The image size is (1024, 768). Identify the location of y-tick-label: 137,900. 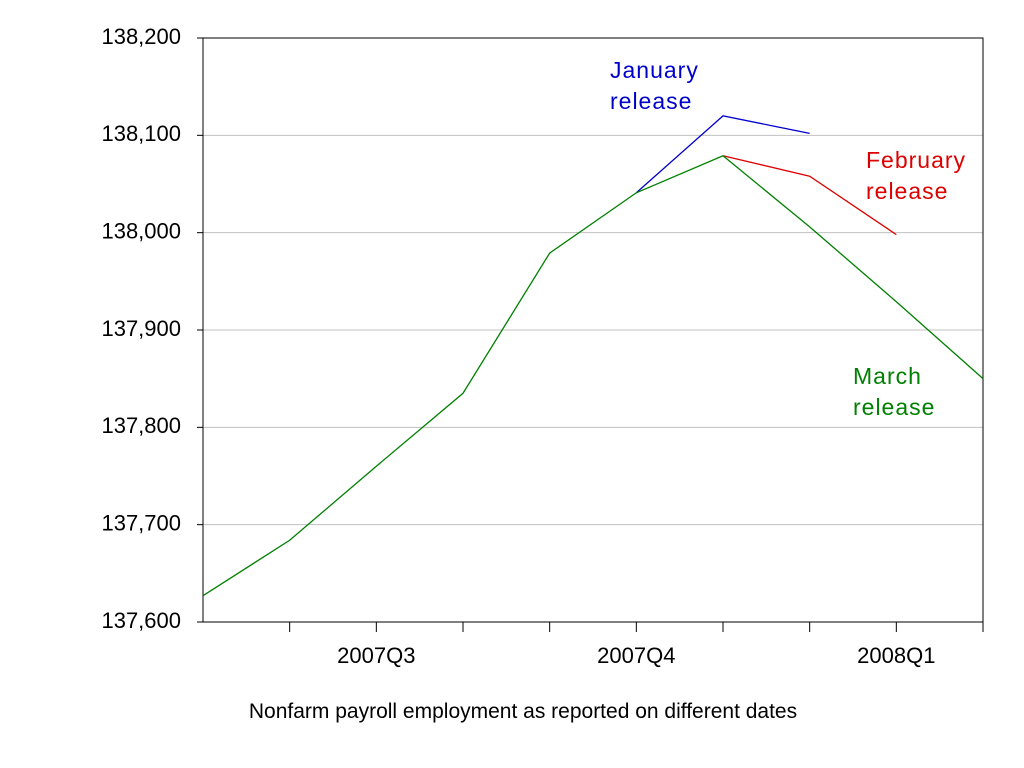
(141, 328).